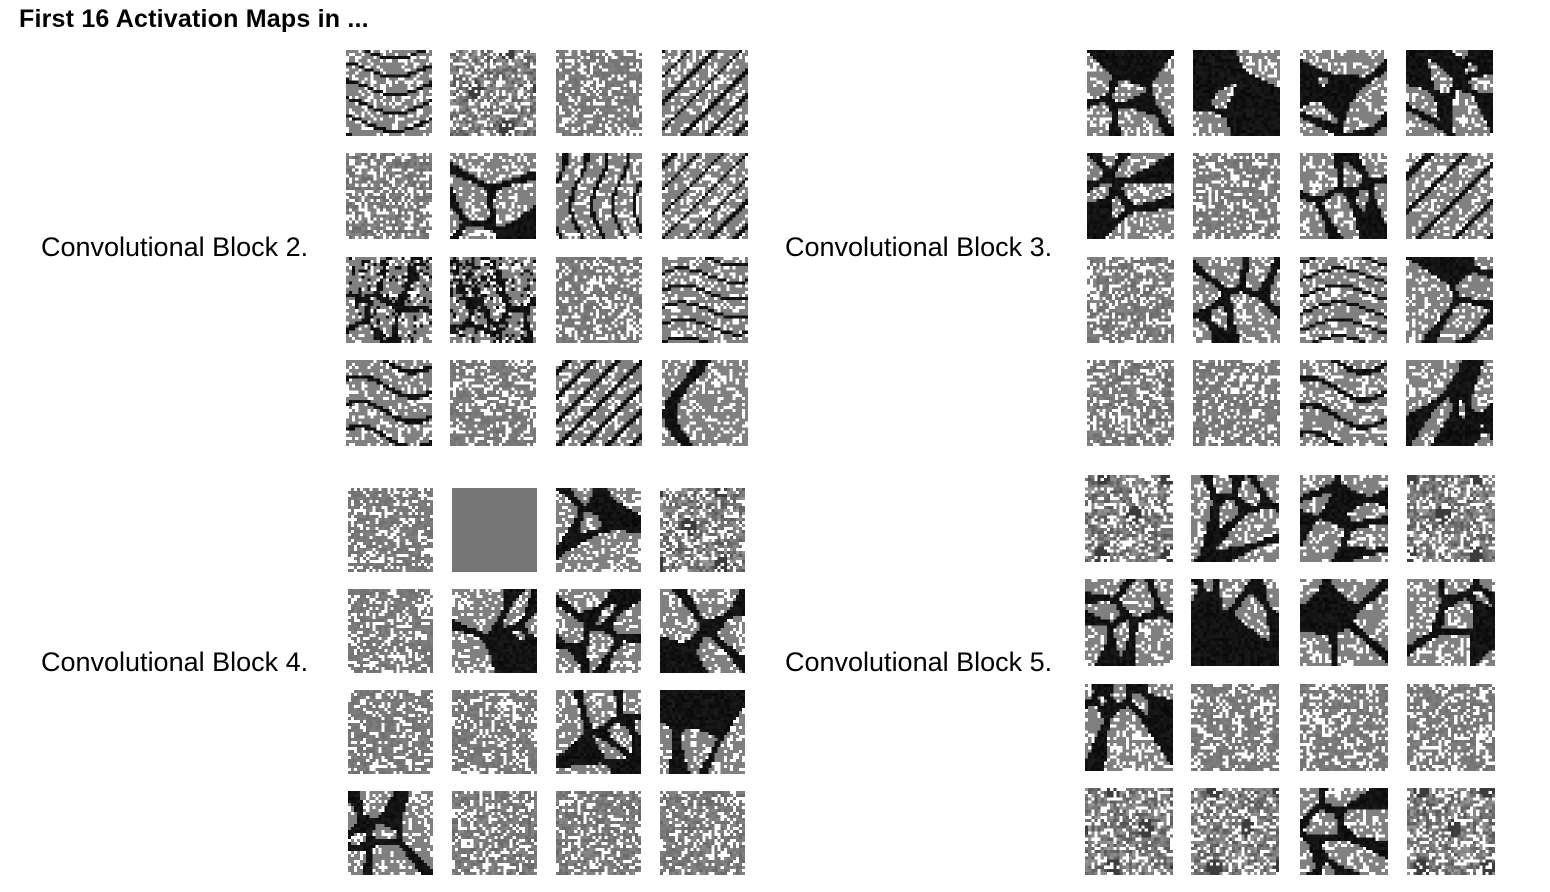 The image size is (1550, 892). I want to click on block-2-label: Convolutional Block 2., so click(174, 247).